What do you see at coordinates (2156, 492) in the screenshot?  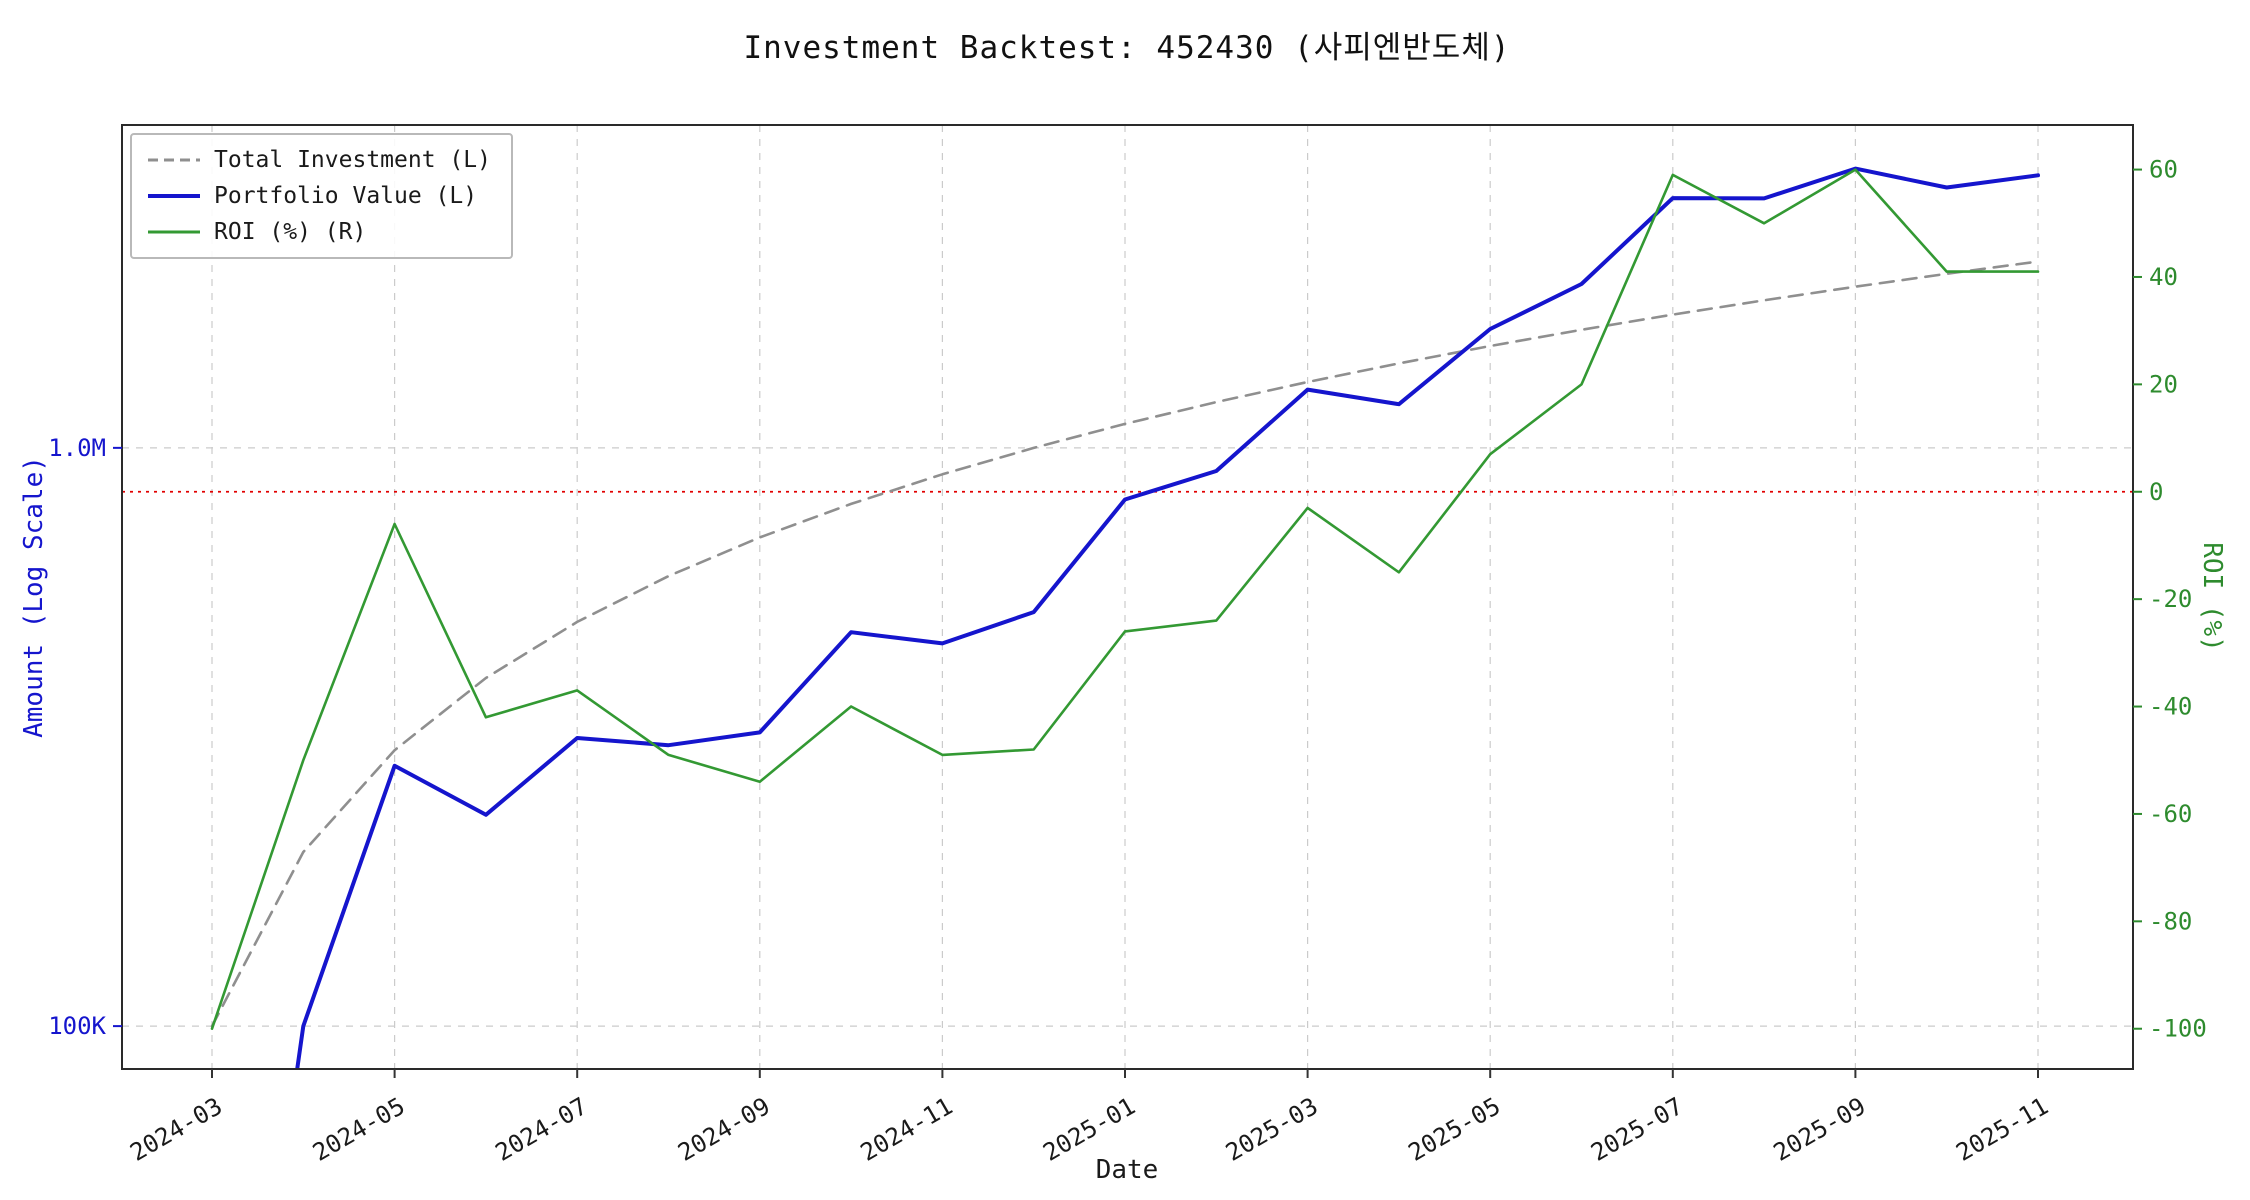 I see `y-right-tick-label: 0` at bounding box center [2156, 492].